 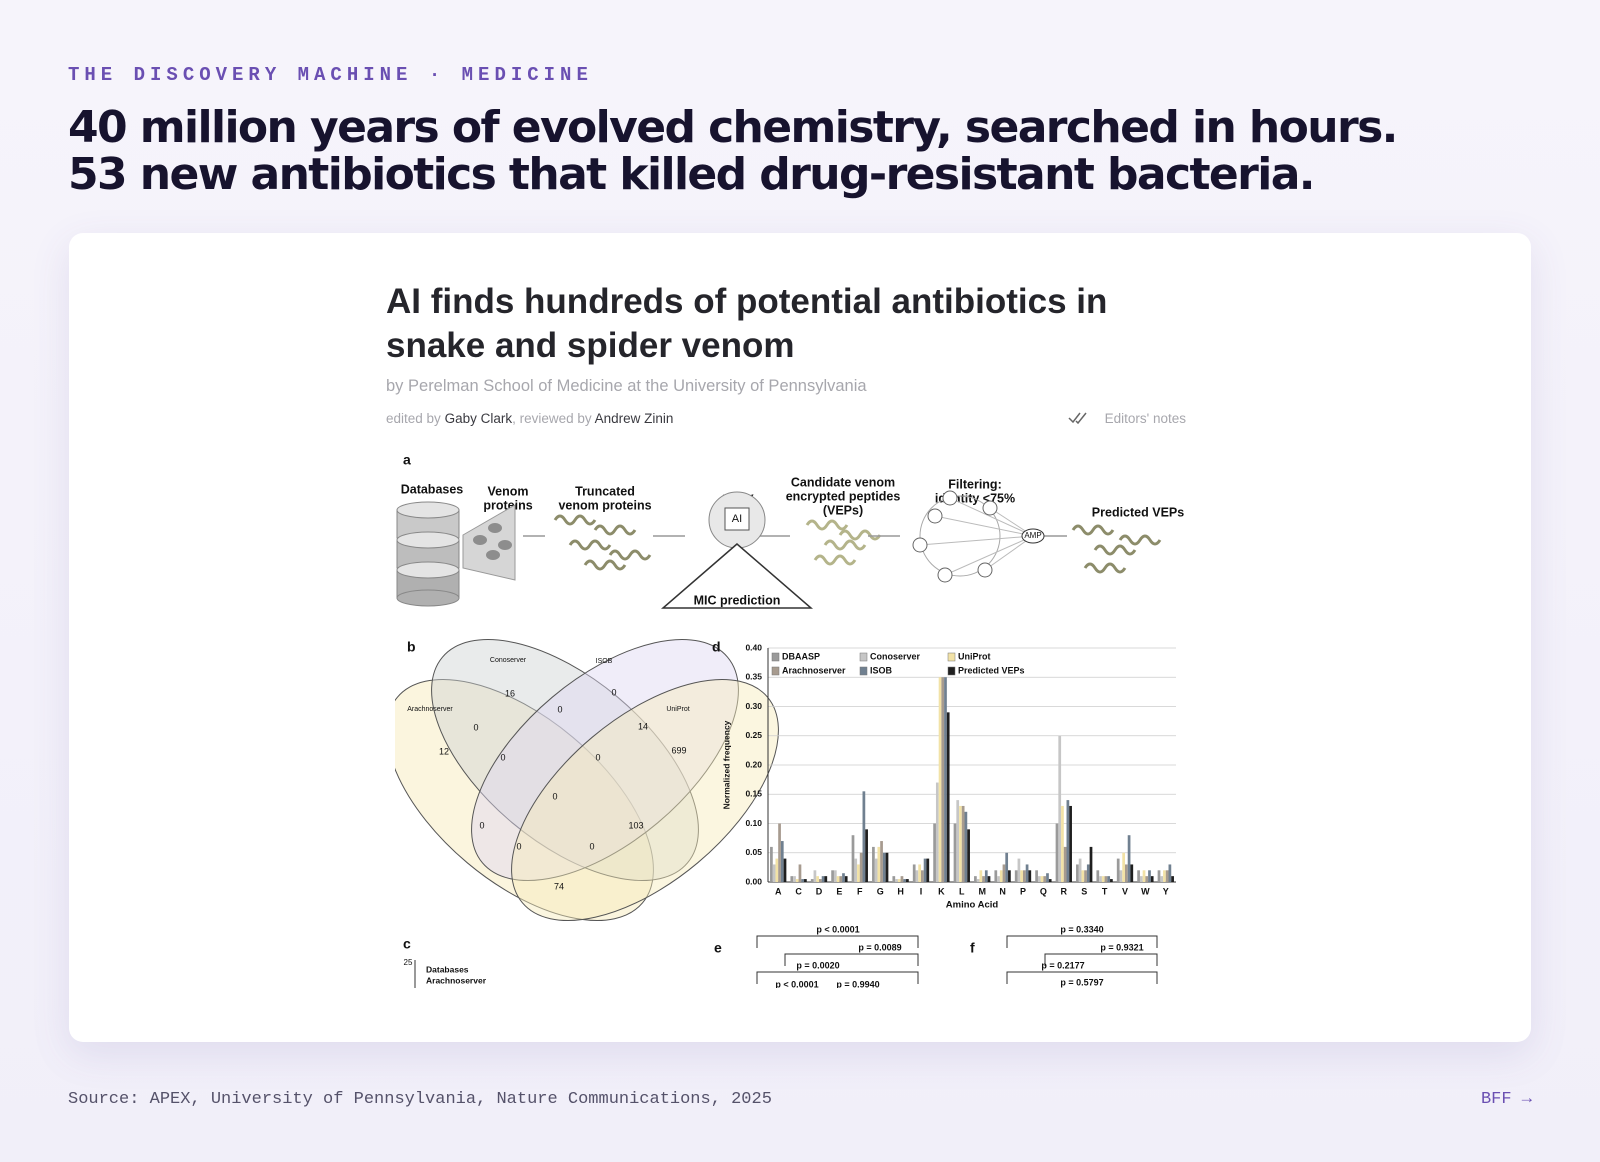 I want to click on y-tick-label: 0.40, so click(x=753, y=647).